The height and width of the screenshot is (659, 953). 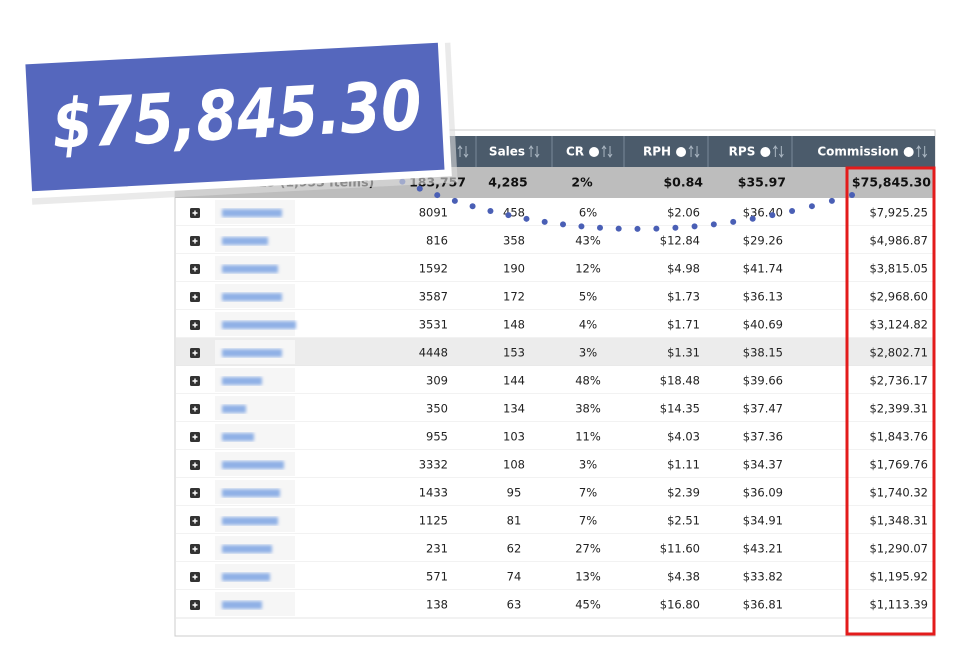 What do you see at coordinates (898, 465) in the screenshot?
I see `table-cell: $1,769.76` at bounding box center [898, 465].